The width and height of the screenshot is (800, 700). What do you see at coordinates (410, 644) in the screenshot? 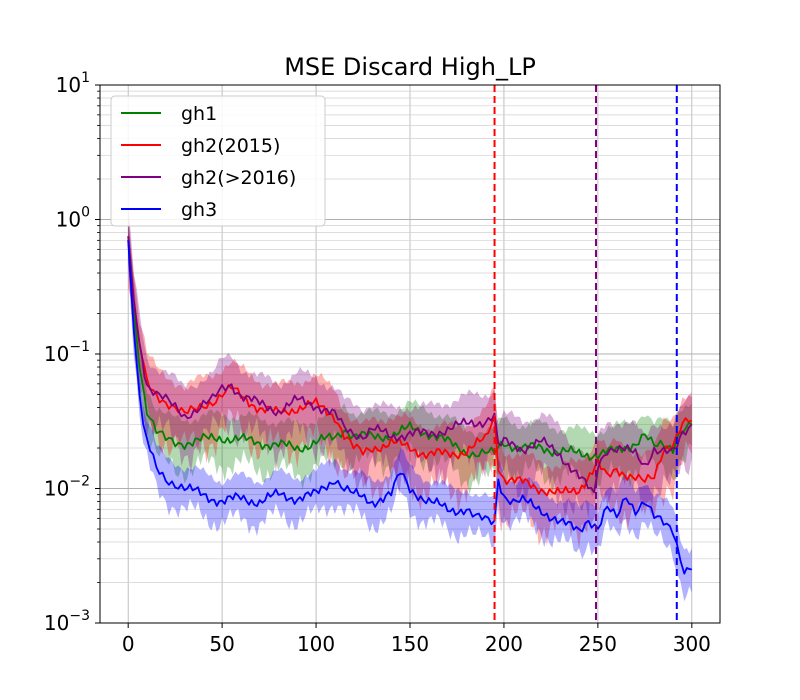
I see `x-tick-label: 150` at bounding box center [410, 644].